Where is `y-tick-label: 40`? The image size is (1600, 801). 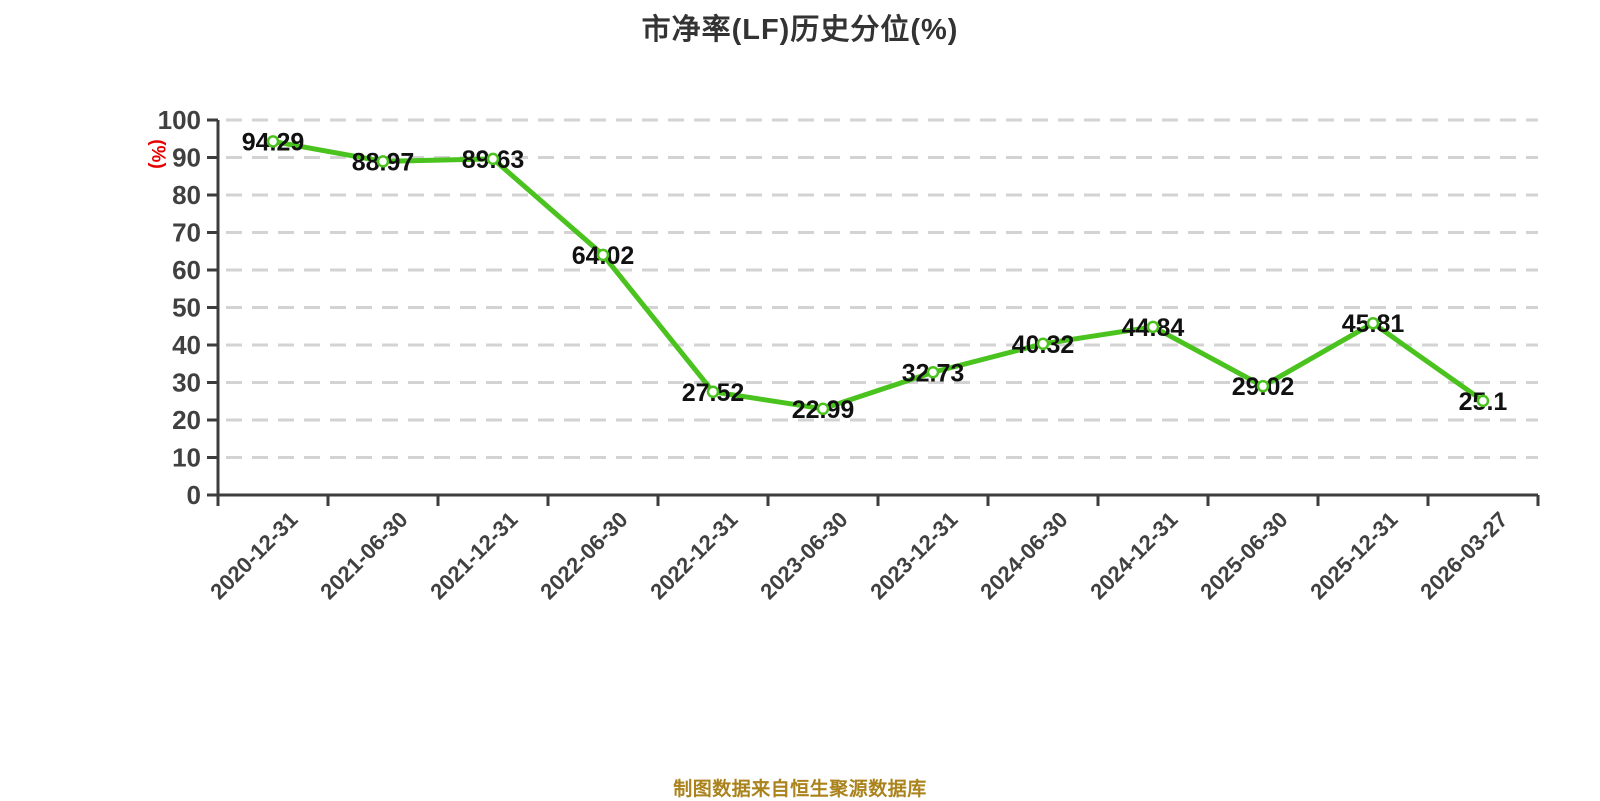
y-tick-label: 40 is located at coordinates (186, 345).